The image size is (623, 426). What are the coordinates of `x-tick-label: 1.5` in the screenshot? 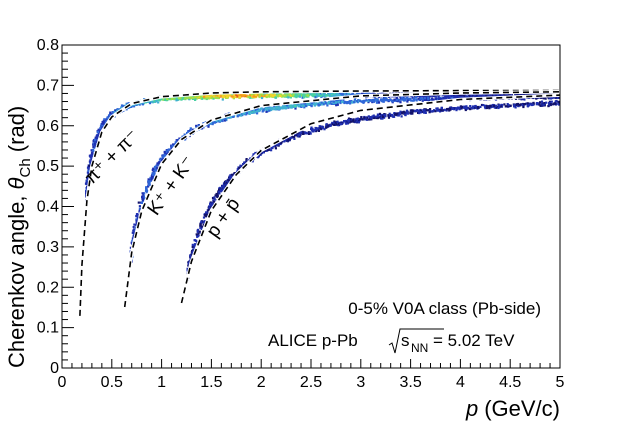 It's located at (211, 382).